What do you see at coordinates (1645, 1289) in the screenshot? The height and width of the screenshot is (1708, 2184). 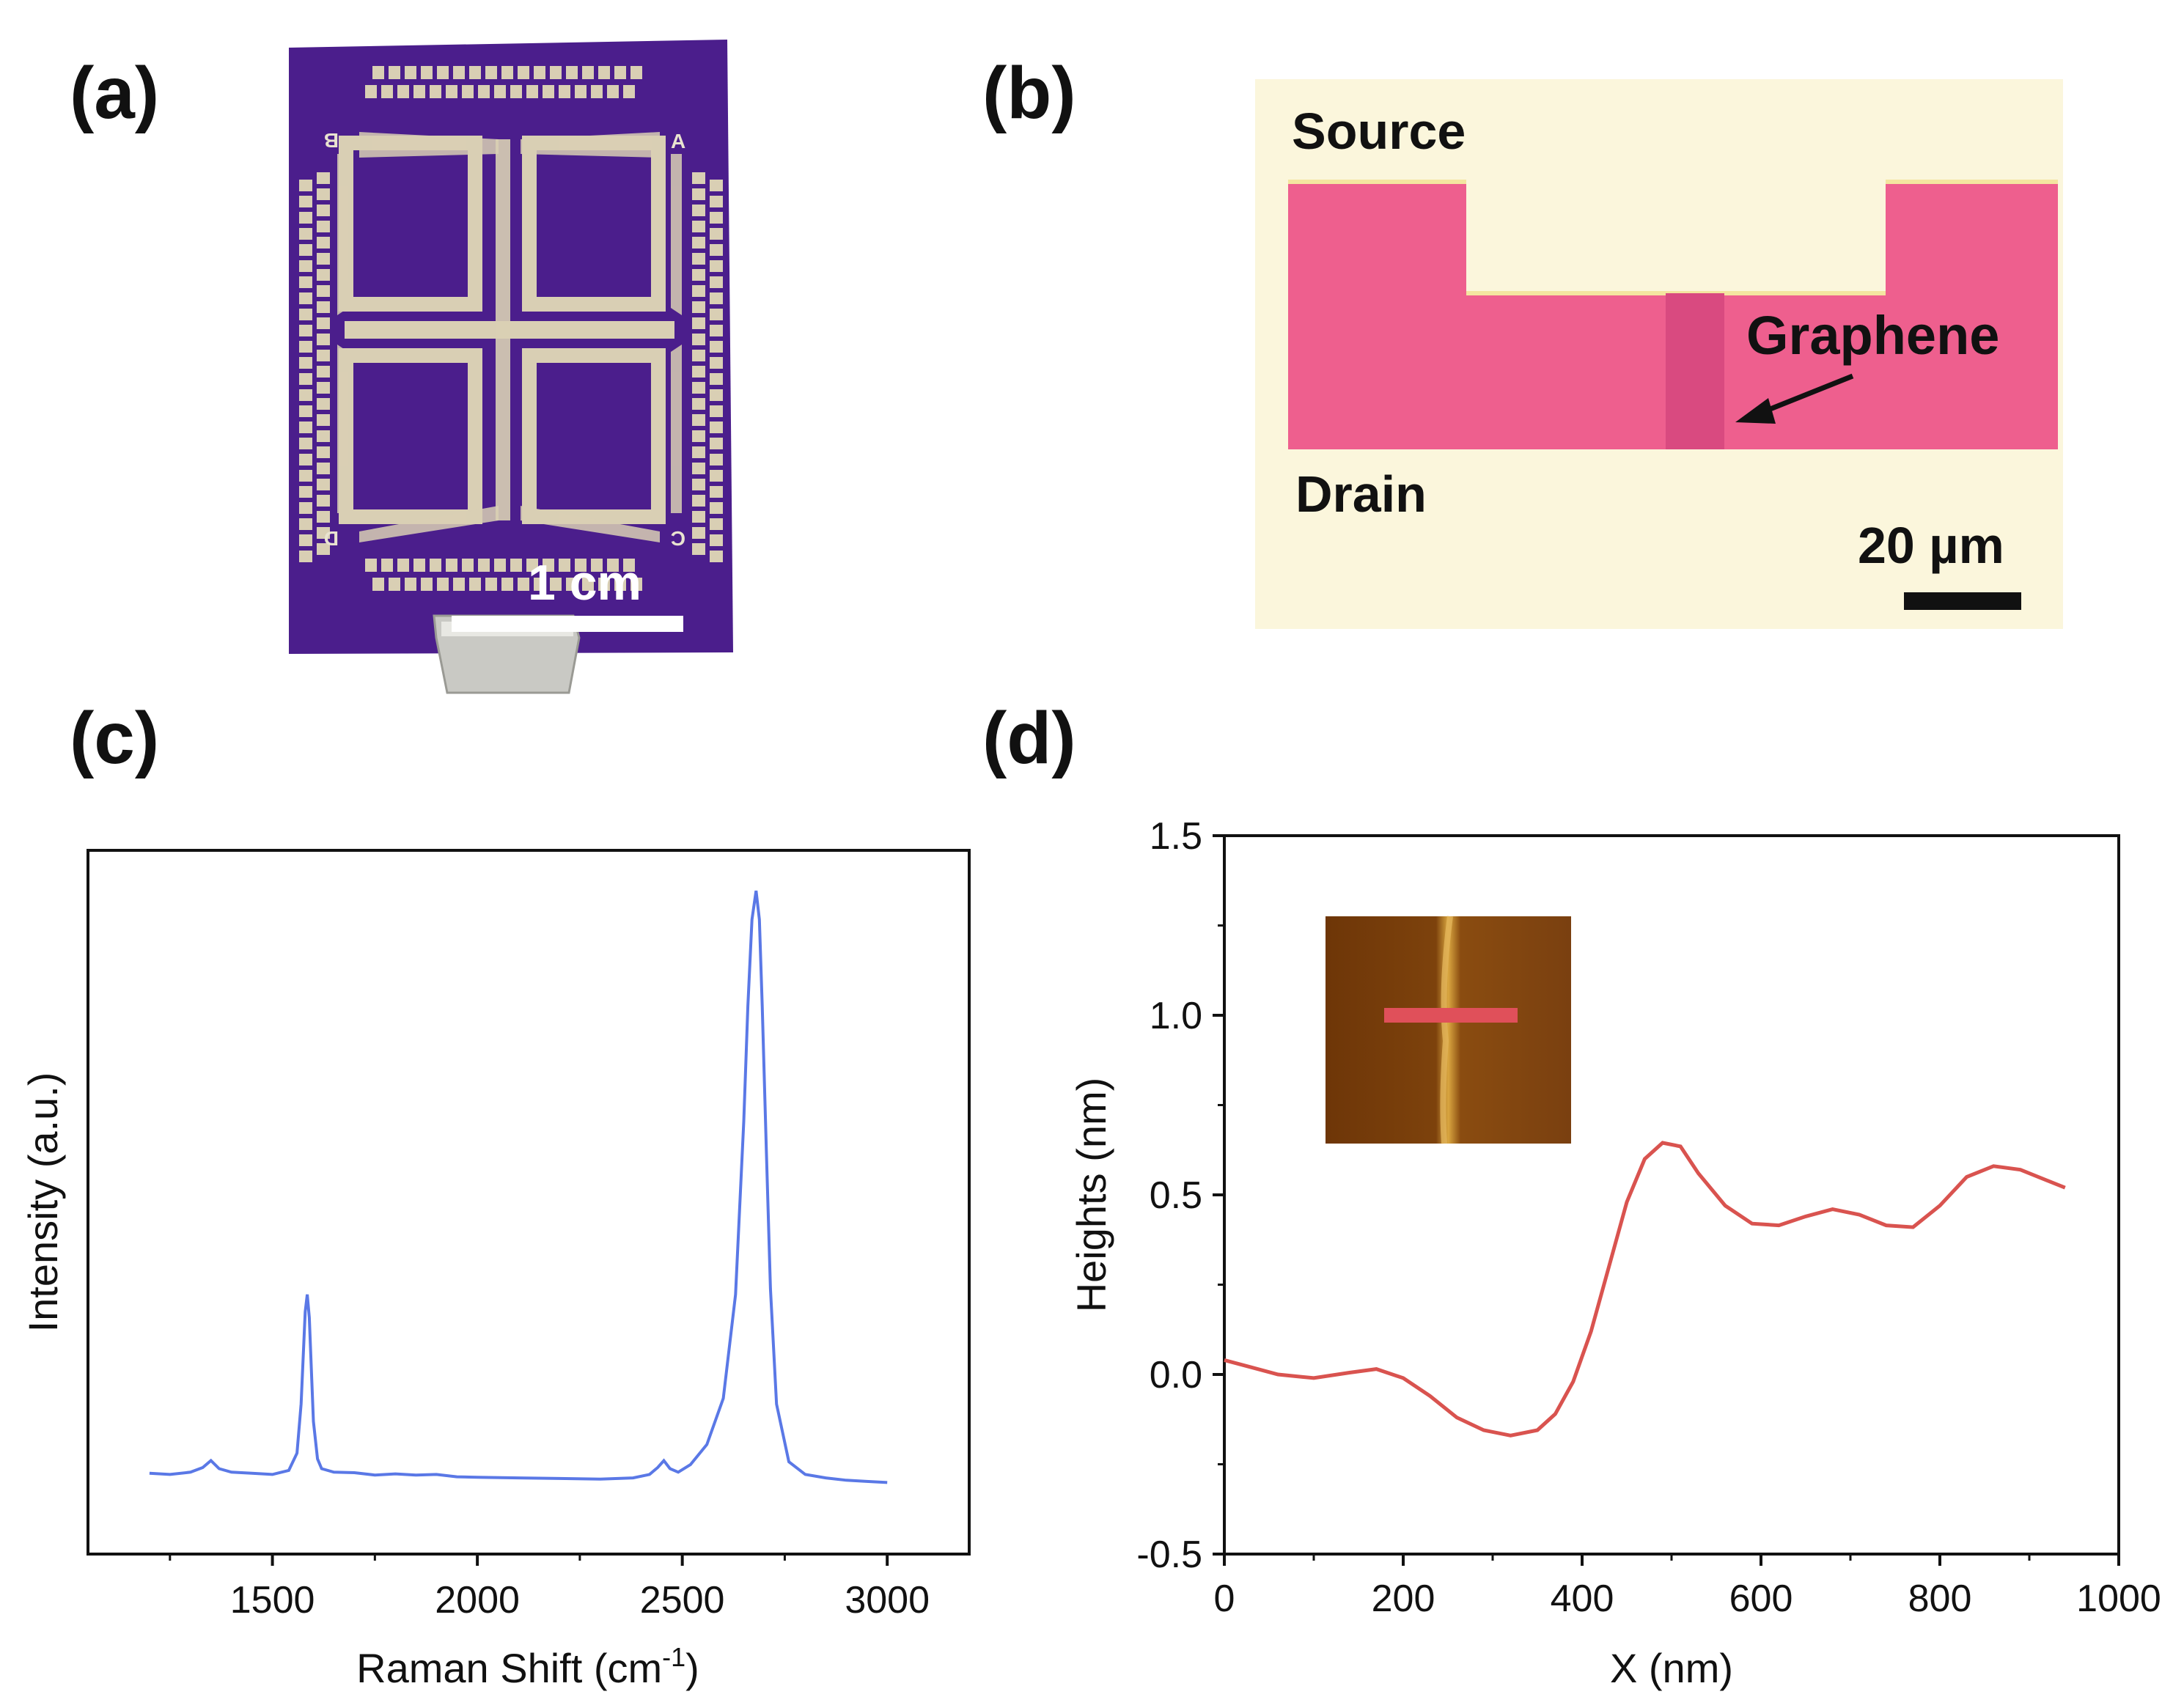 I see `afm-series-line` at bounding box center [1645, 1289].